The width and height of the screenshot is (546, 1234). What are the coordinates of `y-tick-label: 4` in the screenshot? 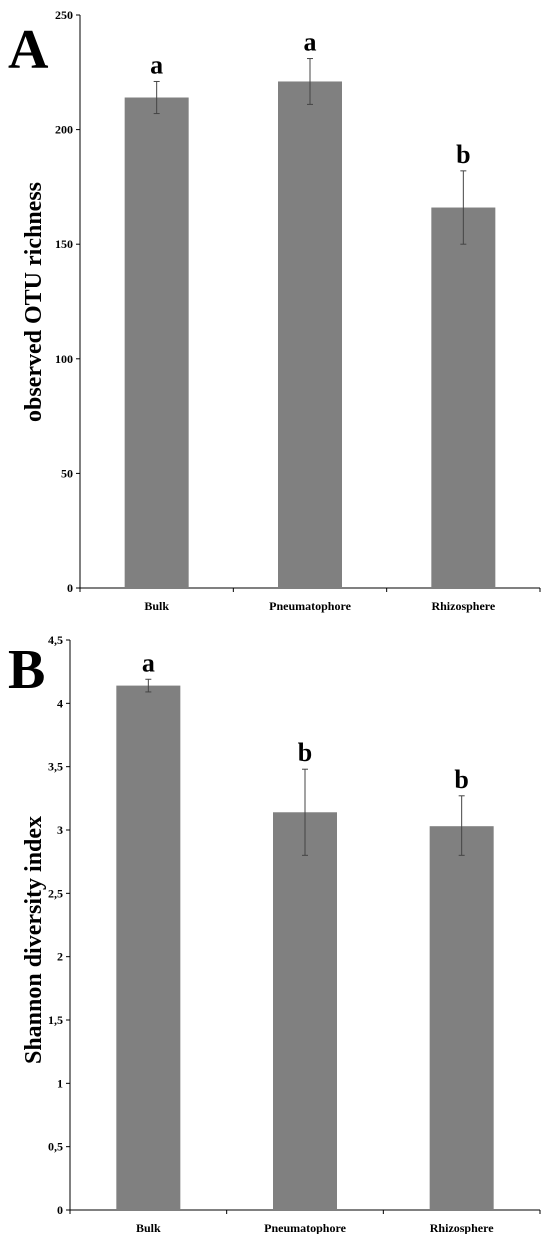 It's located at (60, 703).